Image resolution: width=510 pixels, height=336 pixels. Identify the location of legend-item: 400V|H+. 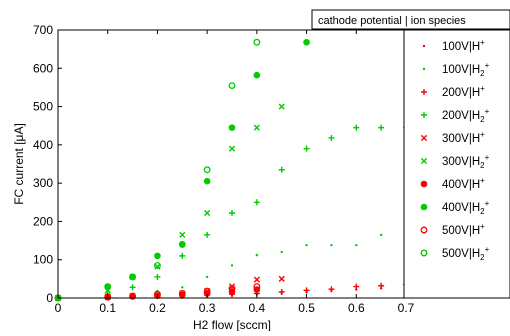
(452, 183).